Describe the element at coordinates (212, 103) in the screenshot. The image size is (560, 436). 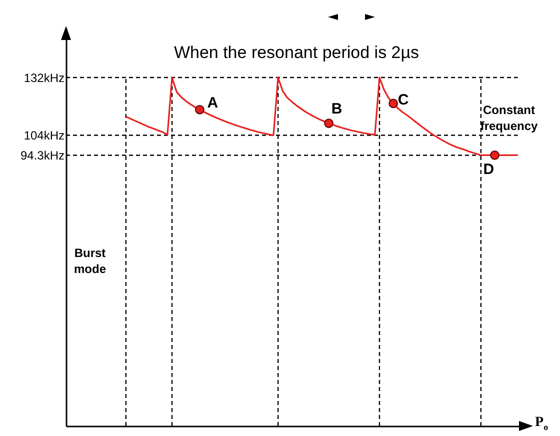
I see `annotation: A` at that location.